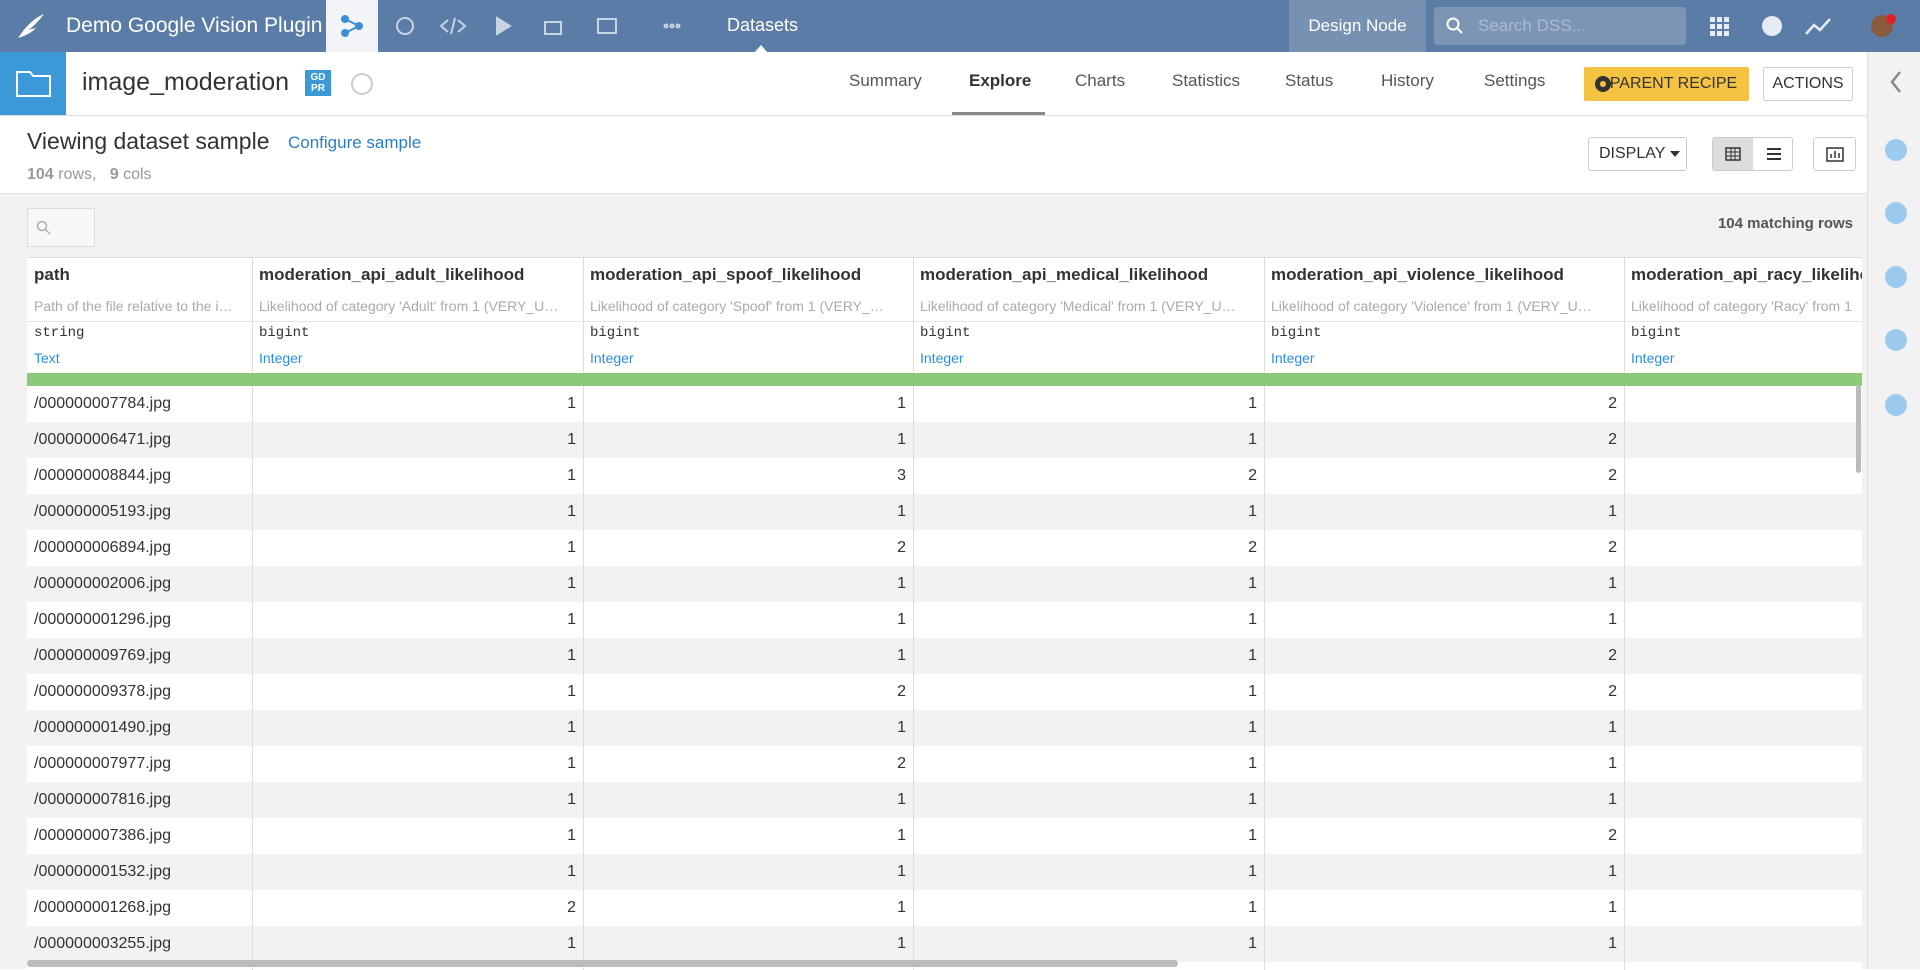 Image resolution: width=1920 pixels, height=970 pixels. What do you see at coordinates (31, 26) in the screenshot?
I see `logo` at bounding box center [31, 26].